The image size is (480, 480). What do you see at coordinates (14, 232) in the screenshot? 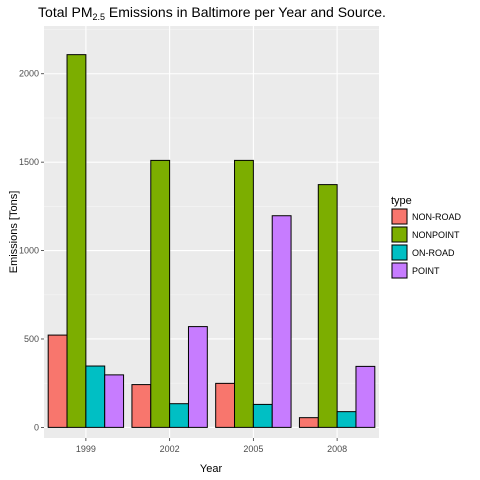
I see `y-axis-label: Emissions [Tons]` at bounding box center [14, 232].